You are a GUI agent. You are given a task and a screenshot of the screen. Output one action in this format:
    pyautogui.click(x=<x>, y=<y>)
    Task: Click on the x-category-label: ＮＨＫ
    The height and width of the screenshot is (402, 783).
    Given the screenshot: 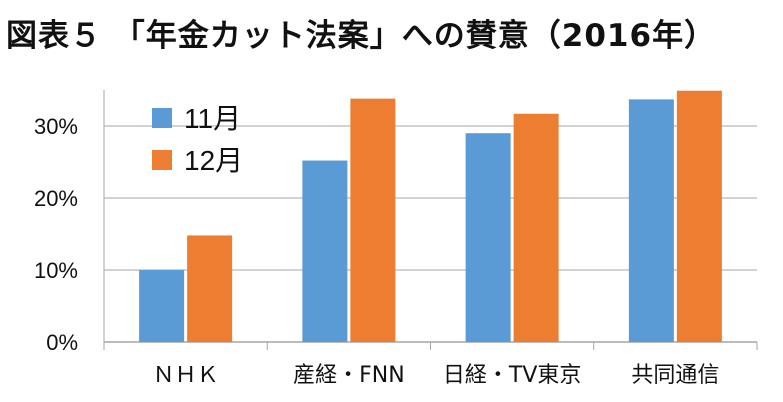 What is the action you would take?
    pyautogui.click(x=186, y=375)
    